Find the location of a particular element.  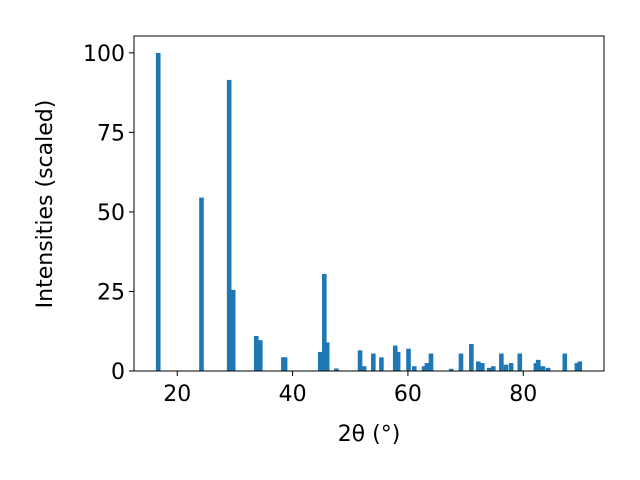

x-tick-label: 80 is located at coordinates (523, 394).